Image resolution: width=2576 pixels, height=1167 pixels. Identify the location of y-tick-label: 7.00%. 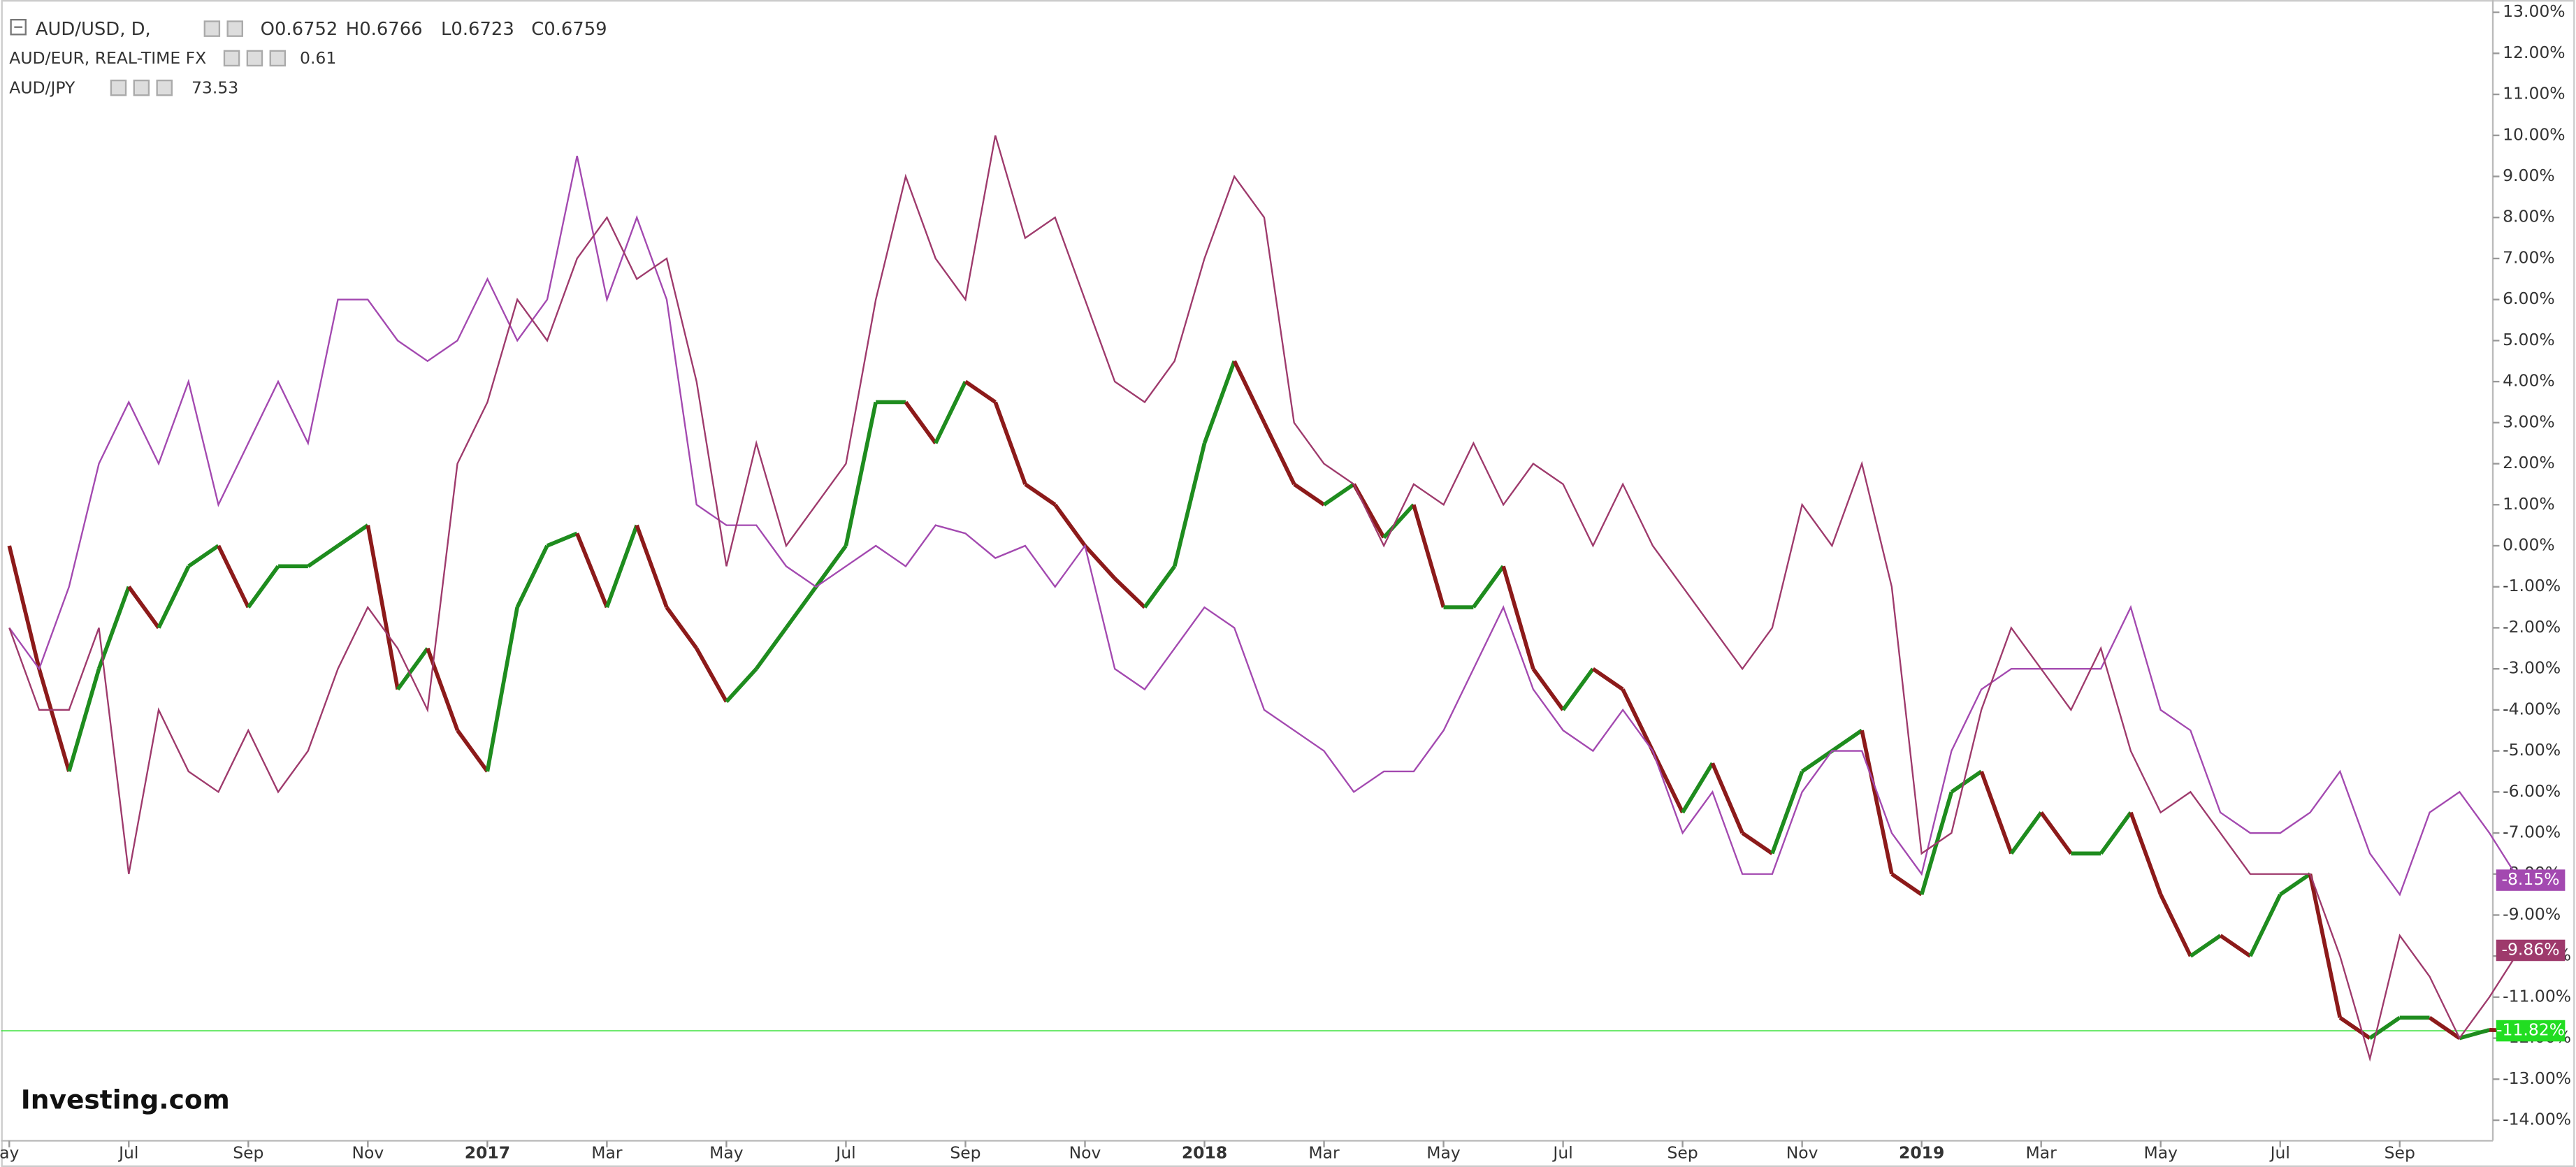
(2529, 257).